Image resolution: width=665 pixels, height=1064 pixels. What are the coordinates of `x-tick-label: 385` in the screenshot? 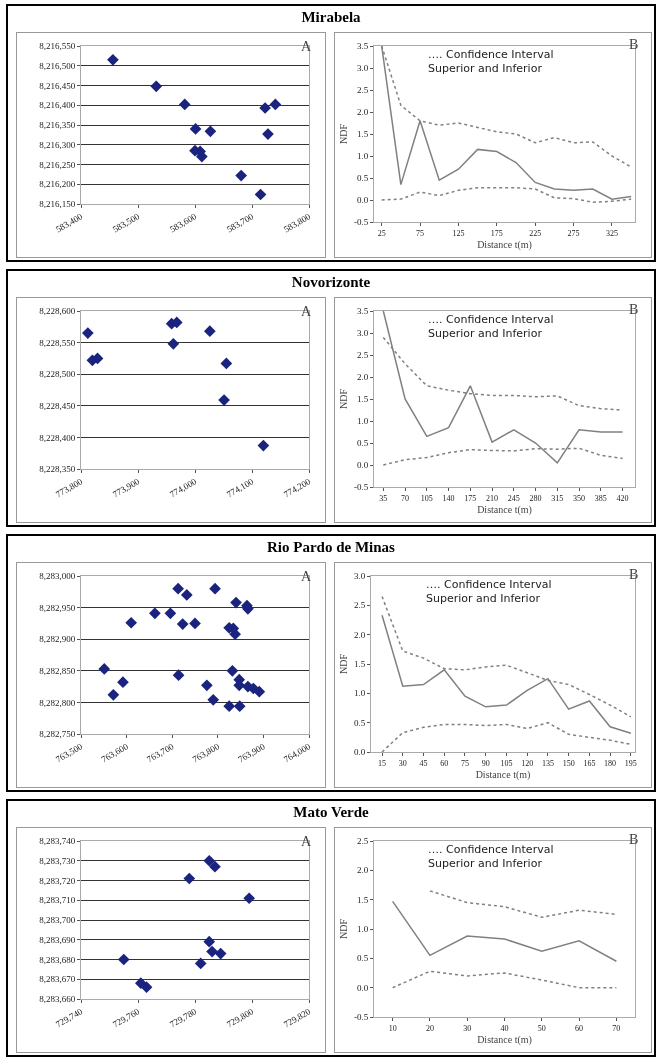 It's located at (600, 498).